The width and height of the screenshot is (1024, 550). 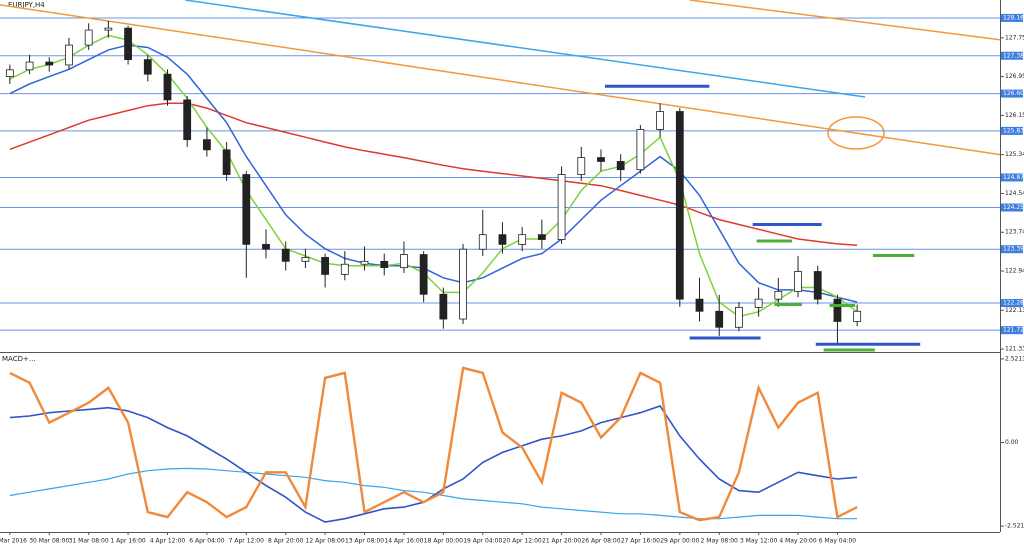 What do you see at coordinates (679, 541) in the screenshot?
I see `x-tick-label: 29 Apr 00:00` at bounding box center [679, 541].